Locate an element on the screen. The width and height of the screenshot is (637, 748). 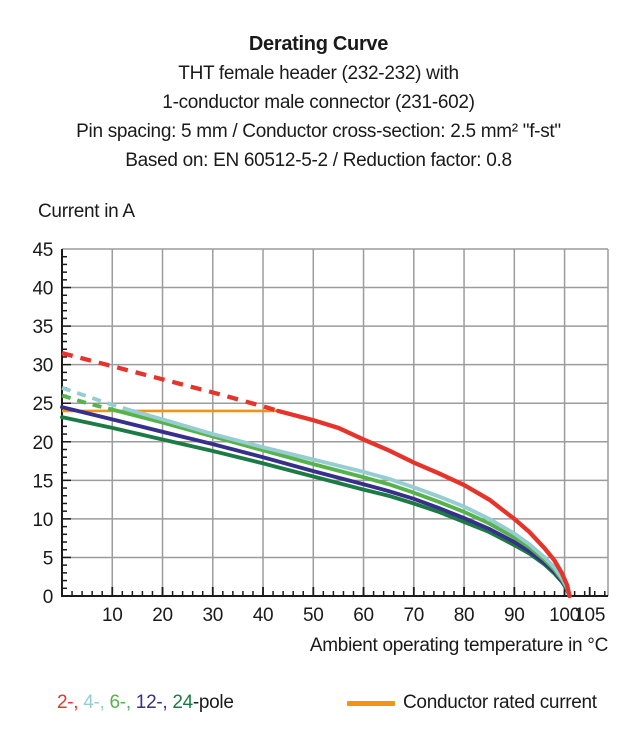
x-tick-label: 105 is located at coordinates (589, 615).